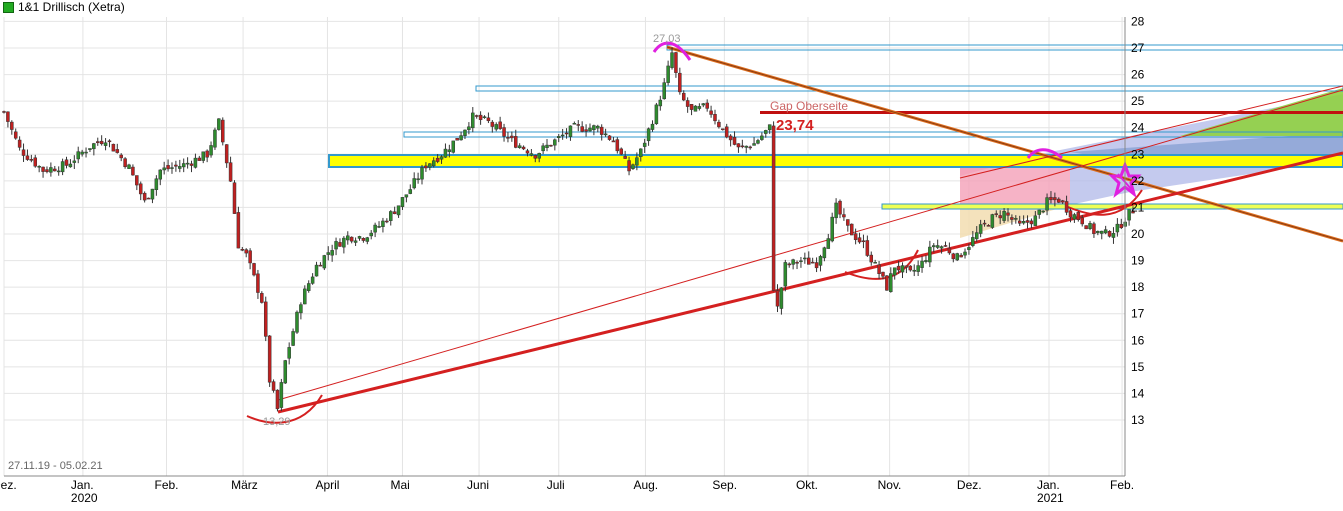  What do you see at coordinates (1138, 181) in the screenshot?
I see `y-tick-label: 22` at bounding box center [1138, 181].